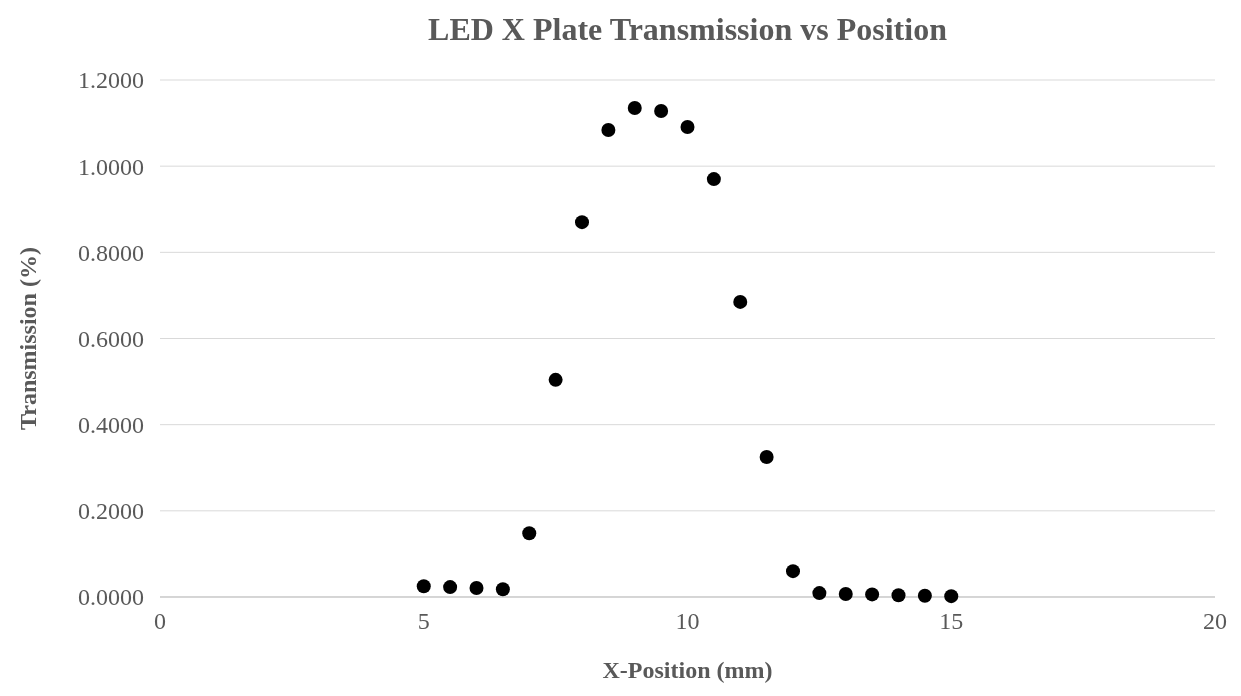 The width and height of the screenshot is (1241, 696). I want to click on y-tick-label: 1.2000, so click(111, 80).